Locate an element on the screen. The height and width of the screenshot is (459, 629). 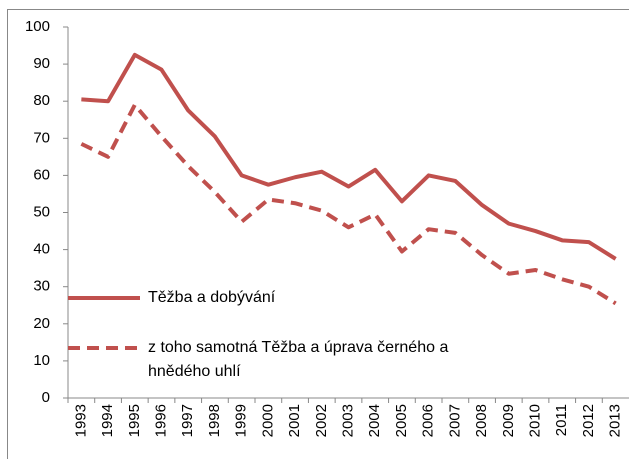
x-tick-label: 2012 is located at coordinates (588, 420).